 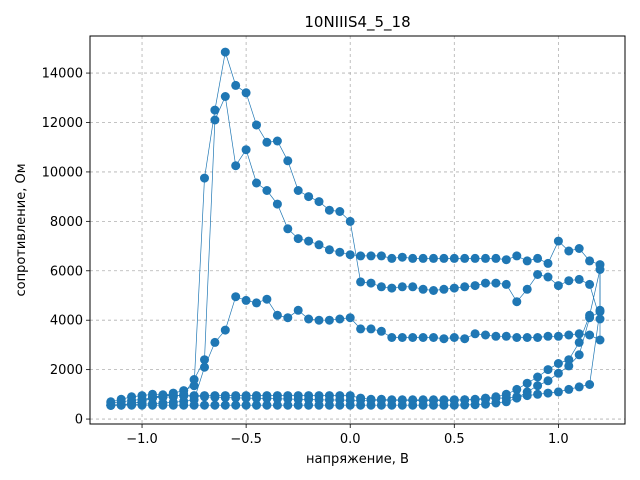 What do you see at coordinates (246, 439) in the screenshot?
I see `x-tick-label: −0.5` at bounding box center [246, 439].